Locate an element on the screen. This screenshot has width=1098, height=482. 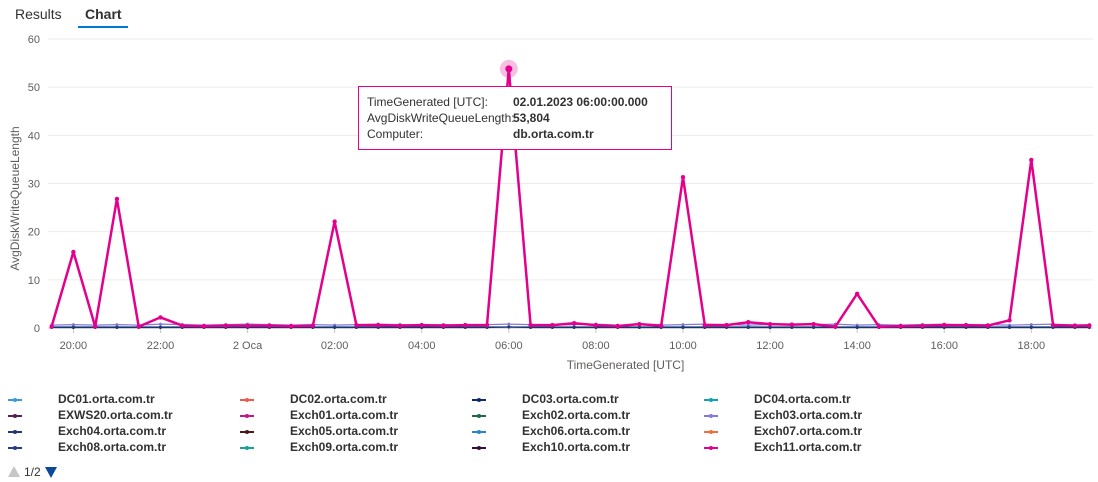
tooltip-value: 02.01.2023 06:00:00.000 is located at coordinates (580, 102).